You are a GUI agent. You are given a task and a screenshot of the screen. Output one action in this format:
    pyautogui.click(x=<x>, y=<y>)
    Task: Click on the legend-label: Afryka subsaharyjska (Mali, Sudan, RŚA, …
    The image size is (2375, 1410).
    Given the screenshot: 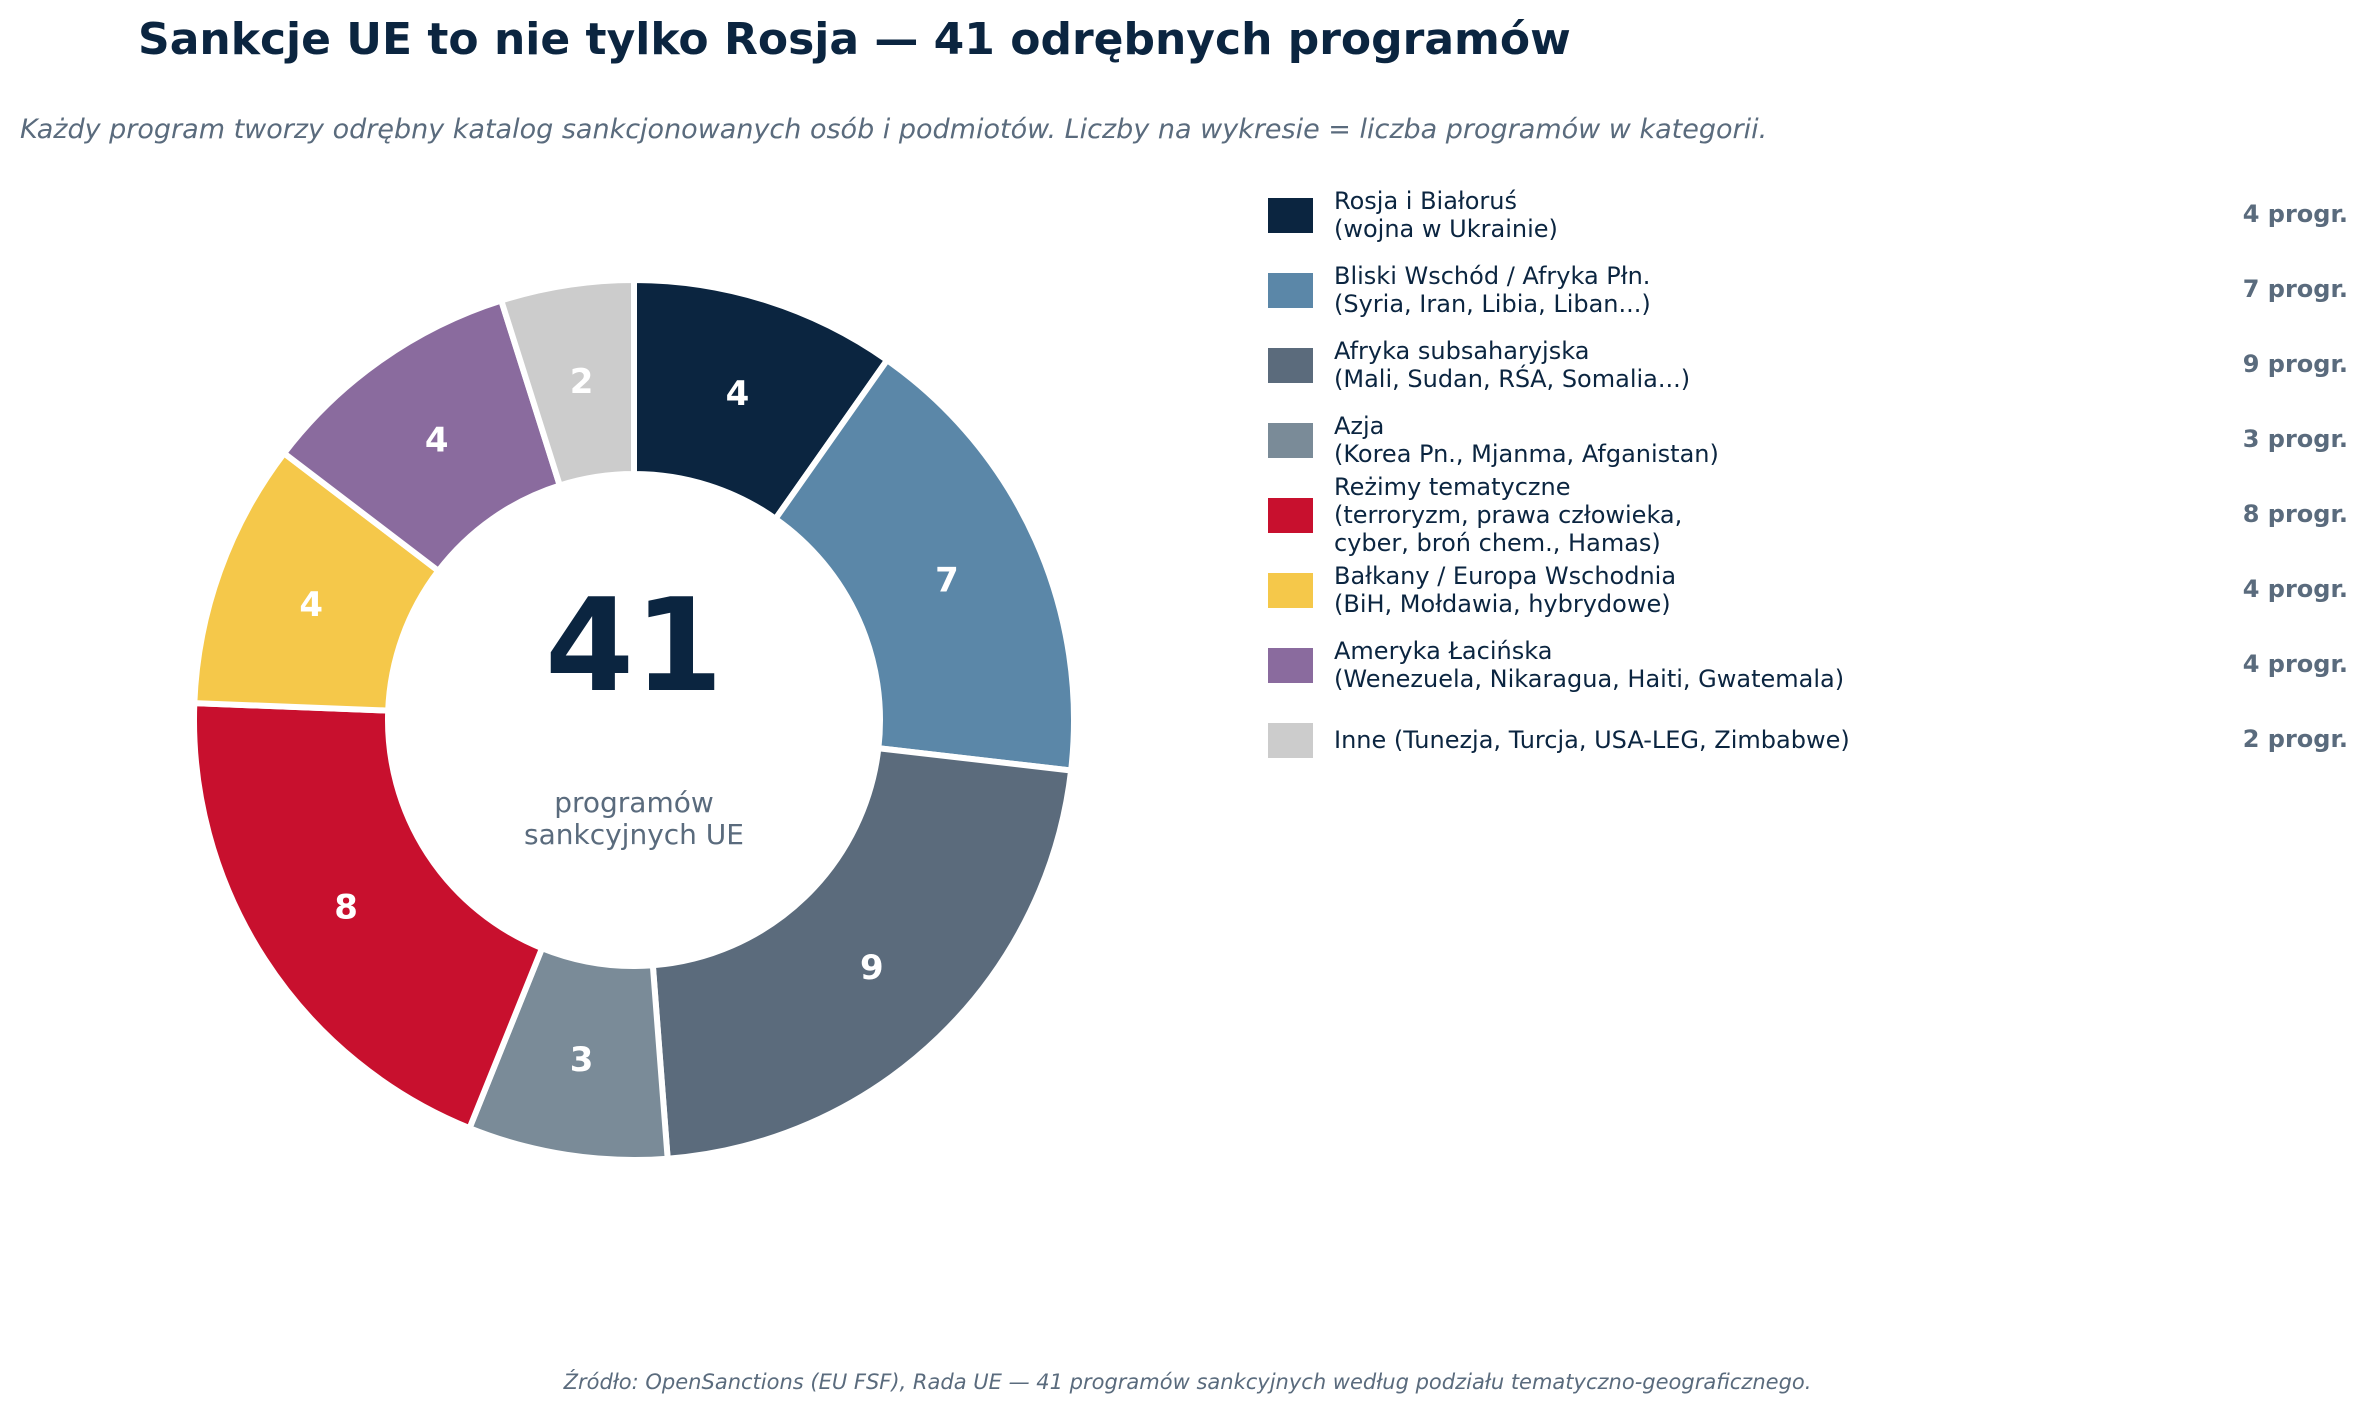 What is the action you would take?
    pyautogui.click(x=1512, y=365)
    